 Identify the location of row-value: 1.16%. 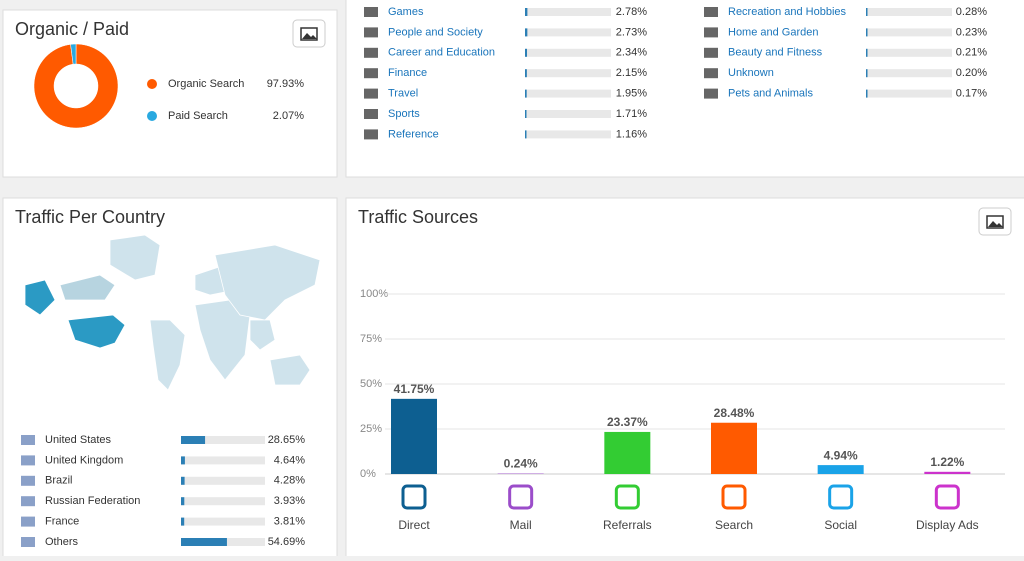
(631, 134).